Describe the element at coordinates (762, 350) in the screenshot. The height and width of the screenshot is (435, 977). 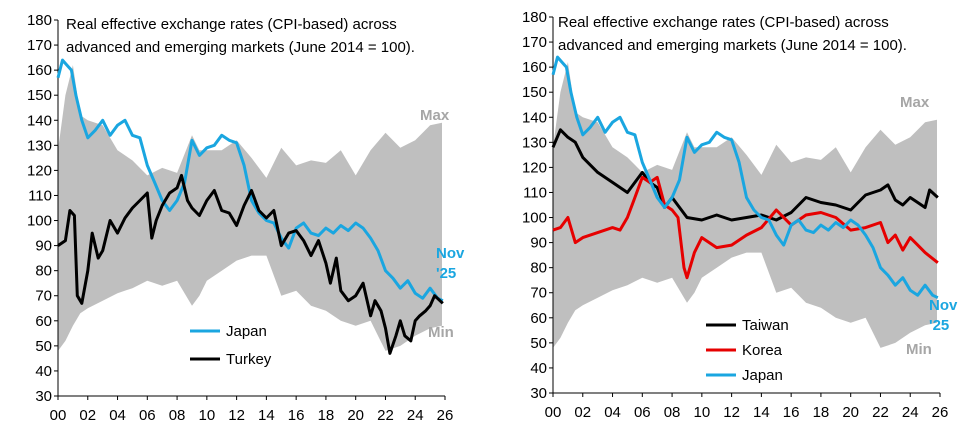
I see `legend-label-korea: Korea` at that location.